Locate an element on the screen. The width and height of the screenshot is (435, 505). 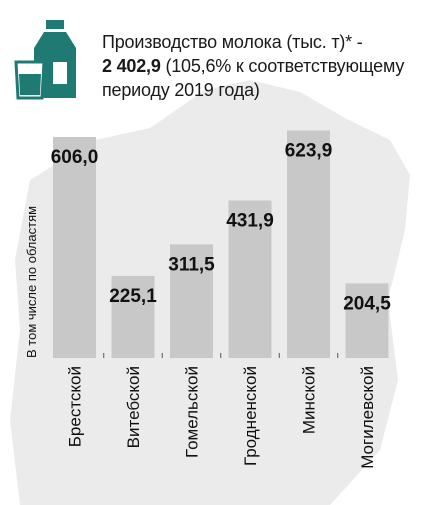
milk-bottle-and-glass-icon is located at coordinates (45, 60).